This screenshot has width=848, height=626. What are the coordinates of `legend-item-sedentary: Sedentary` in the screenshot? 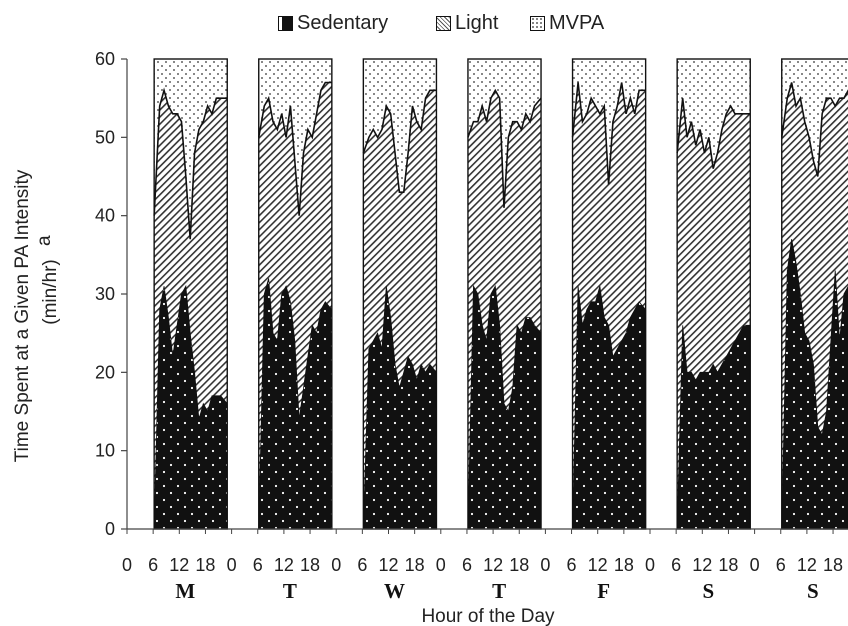 It's located at (333, 23).